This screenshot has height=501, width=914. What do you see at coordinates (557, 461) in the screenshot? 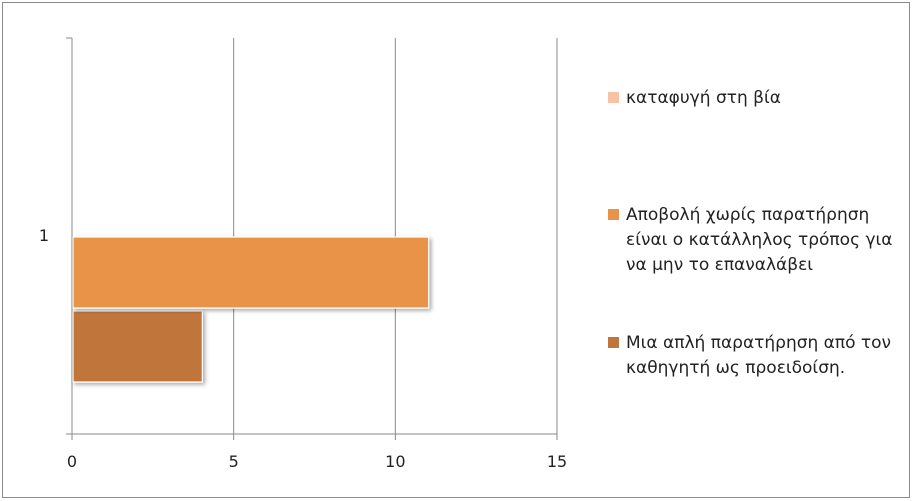
I see `x-tick-label-15: 15` at bounding box center [557, 461].